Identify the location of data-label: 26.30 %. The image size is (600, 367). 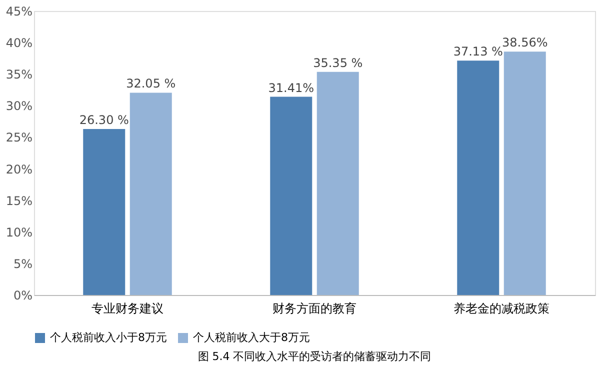
(104, 120).